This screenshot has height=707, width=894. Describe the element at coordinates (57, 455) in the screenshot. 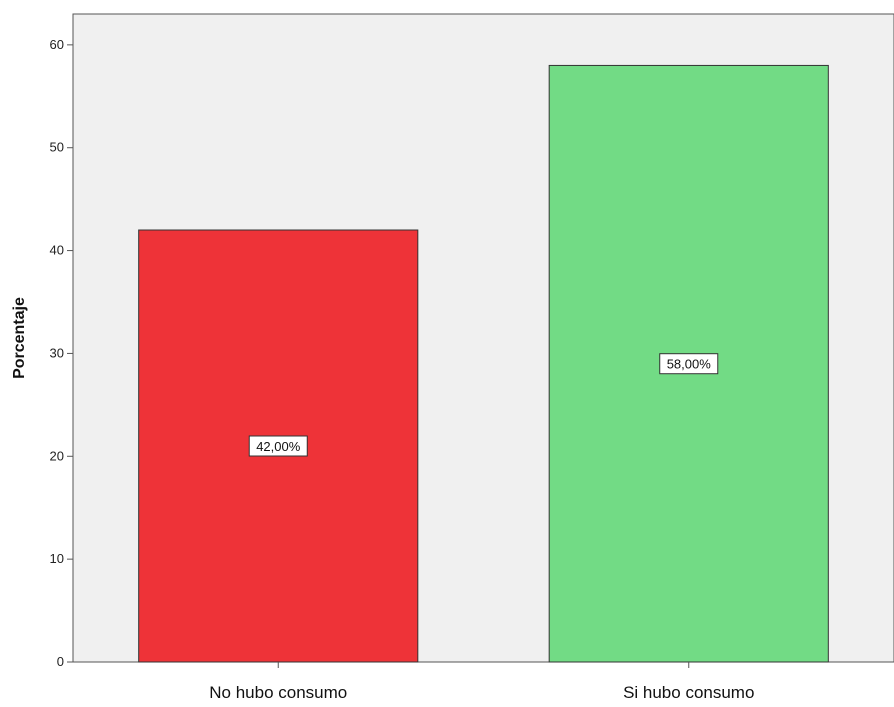

I see `y-tick-label: 20` at that location.